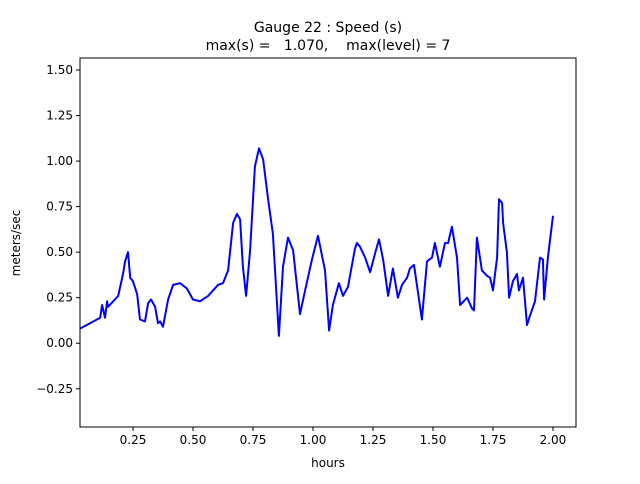 The height and width of the screenshot is (484, 640). Describe the element at coordinates (433, 440) in the screenshot. I see `x-tick-label: 1.50` at that location.